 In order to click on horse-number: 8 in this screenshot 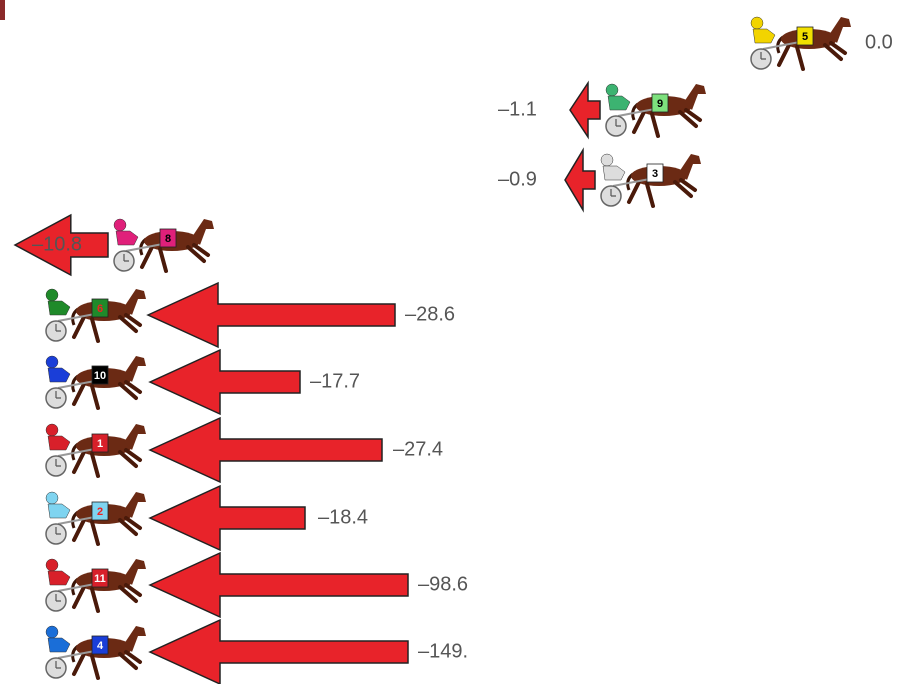, I will do `click(168, 239)`.